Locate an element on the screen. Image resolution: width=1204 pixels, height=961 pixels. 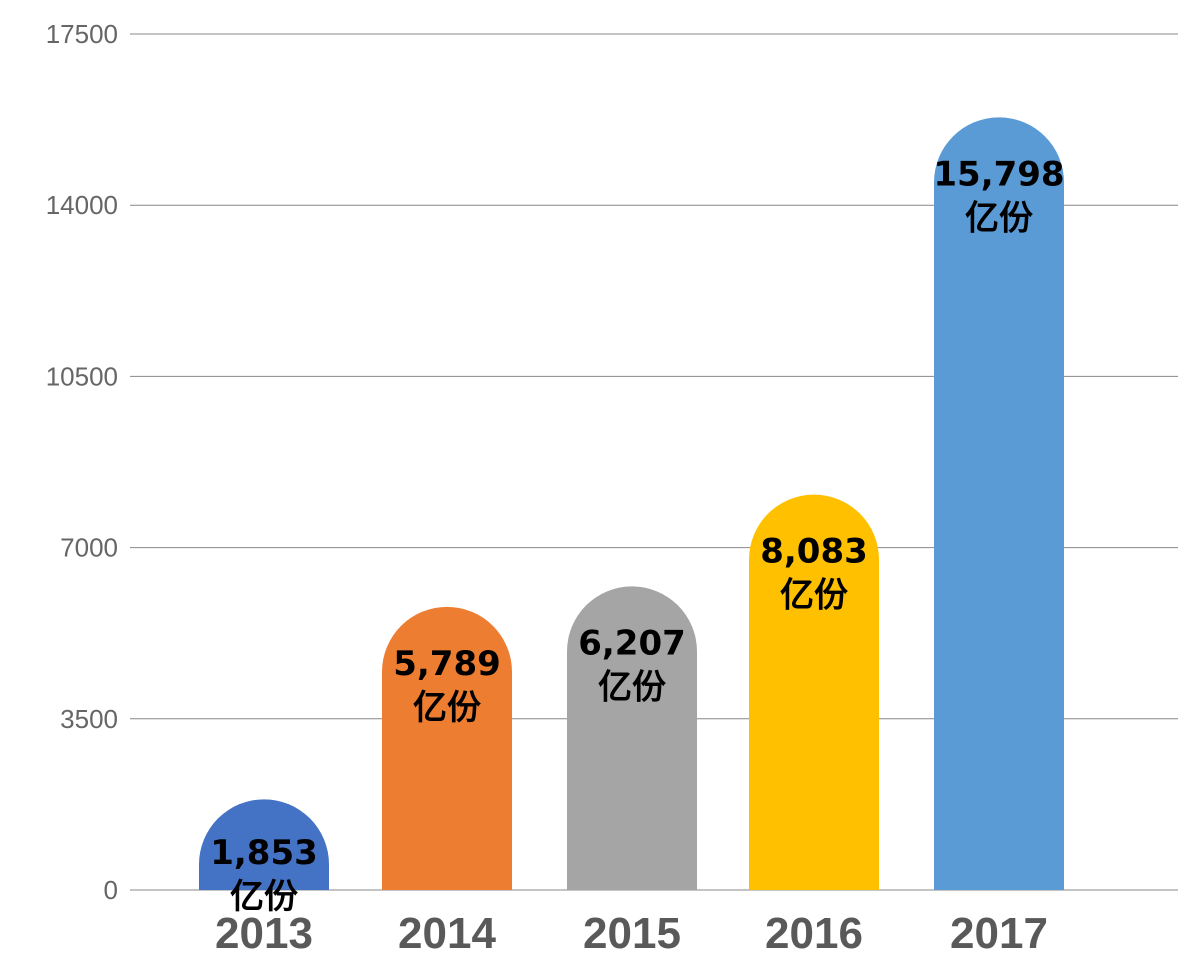
x-tick-label: 2016 is located at coordinates (814, 933).